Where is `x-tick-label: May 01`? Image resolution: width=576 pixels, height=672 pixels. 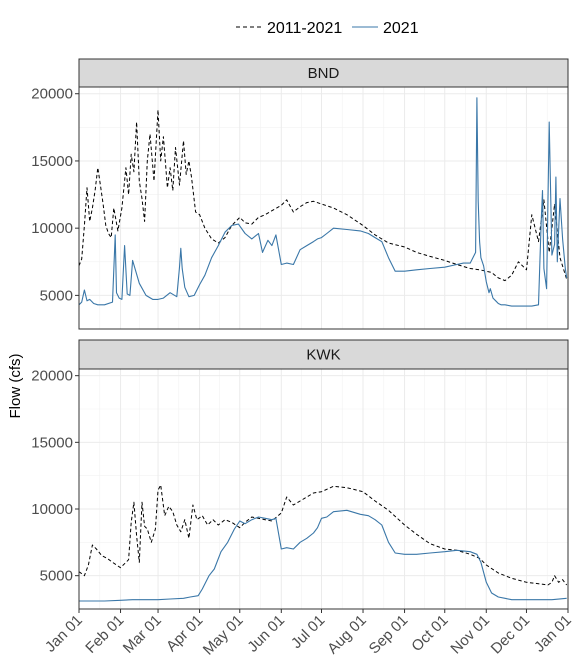 x-tick-label: May 01 is located at coordinates (223, 635).